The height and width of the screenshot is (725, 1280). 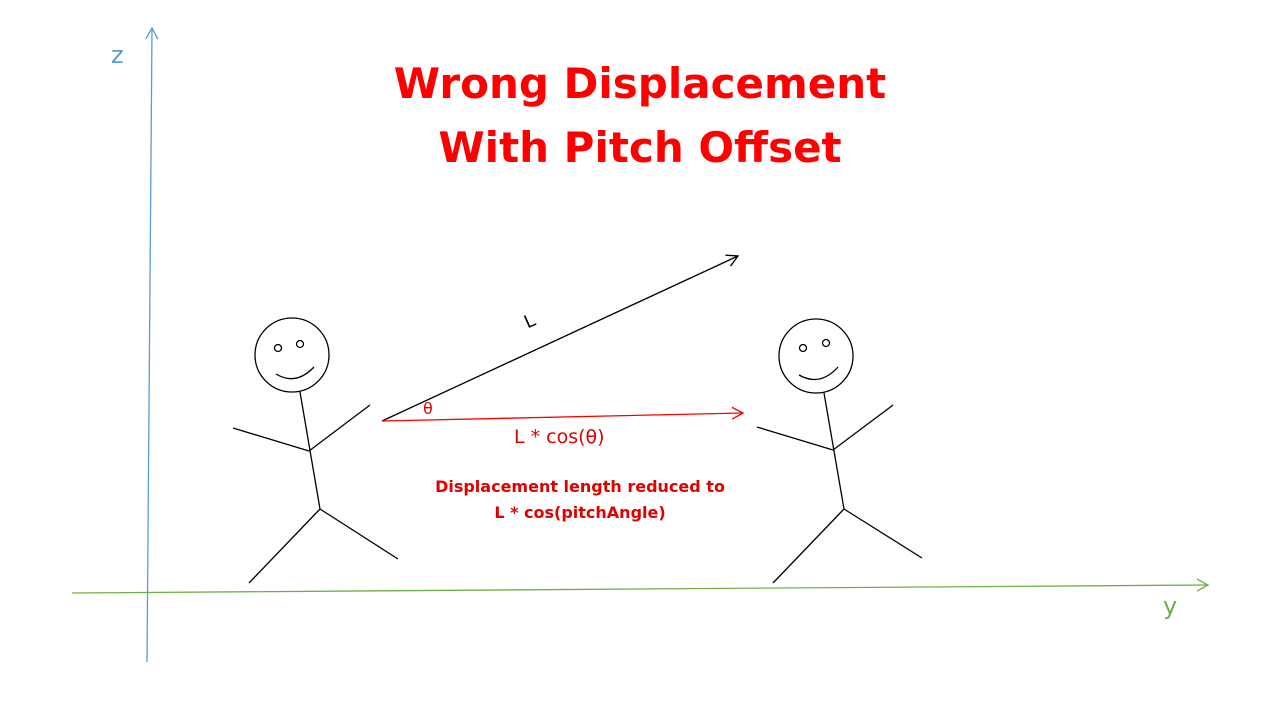 What do you see at coordinates (580, 486) in the screenshot?
I see `note-line-1: Displacement length reduced to` at bounding box center [580, 486].